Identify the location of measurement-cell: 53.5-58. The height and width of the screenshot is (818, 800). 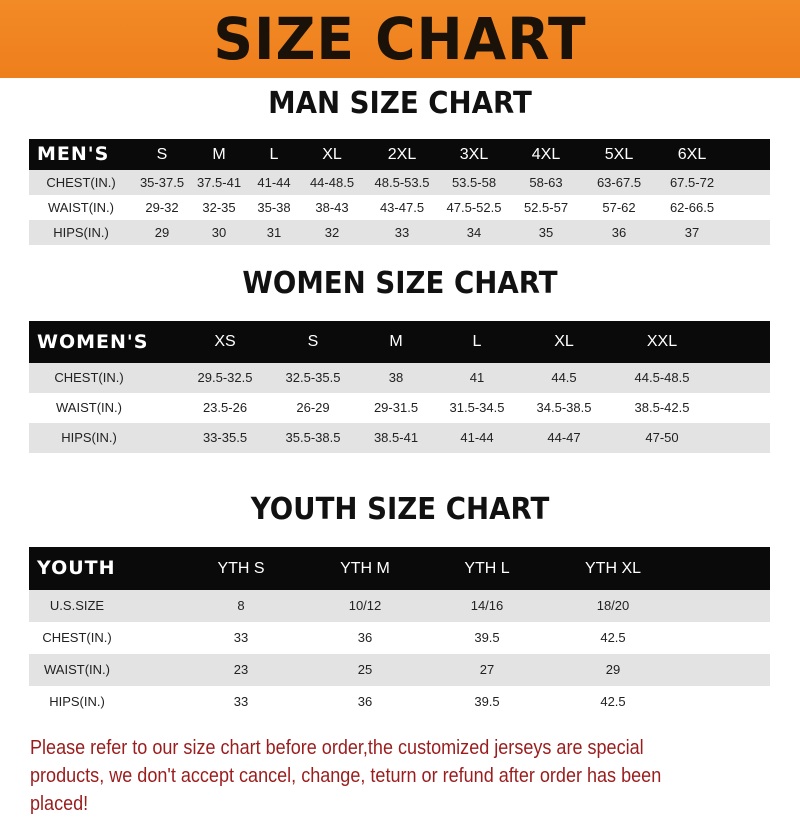
(474, 182).